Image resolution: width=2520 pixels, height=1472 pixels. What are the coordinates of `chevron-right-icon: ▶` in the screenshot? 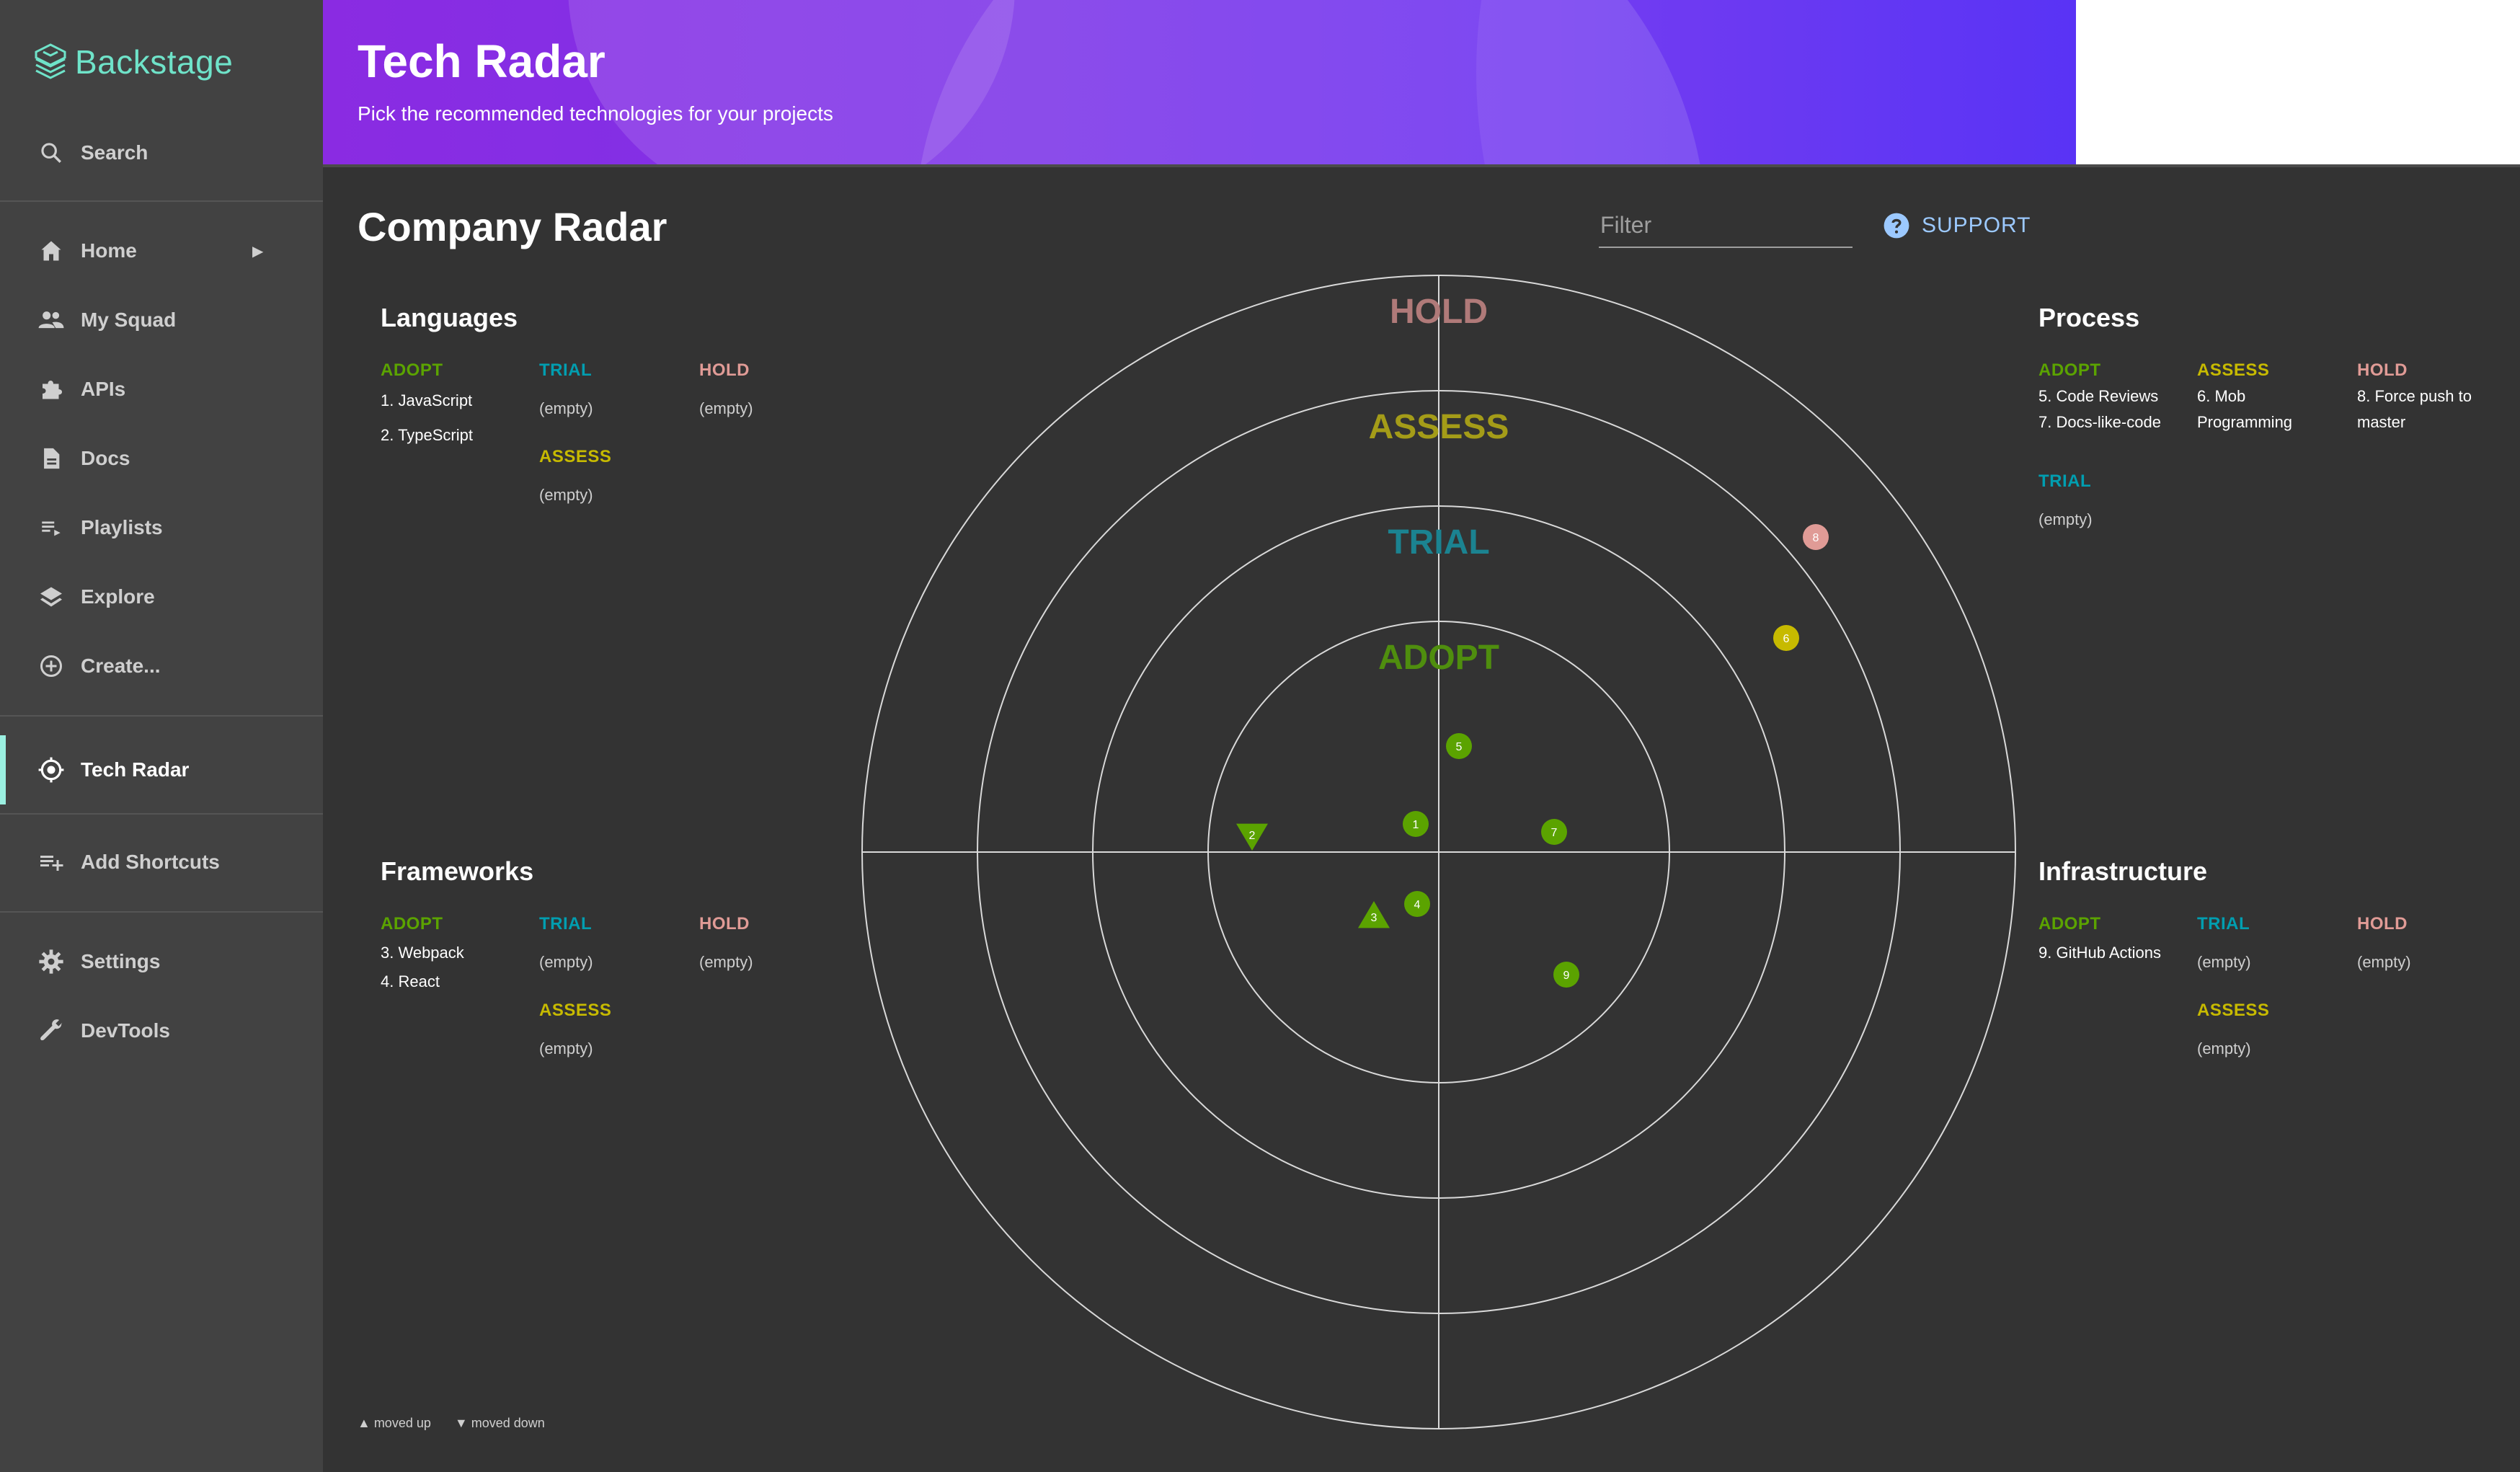 It's located at (258, 251).